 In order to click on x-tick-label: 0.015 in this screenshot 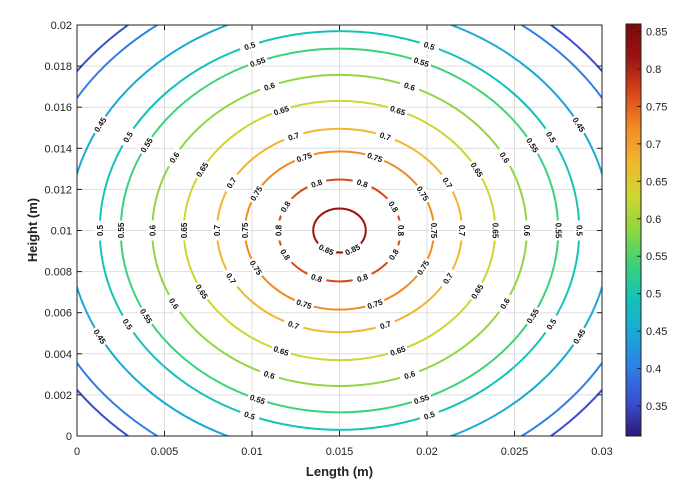, I will do `click(340, 452)`.